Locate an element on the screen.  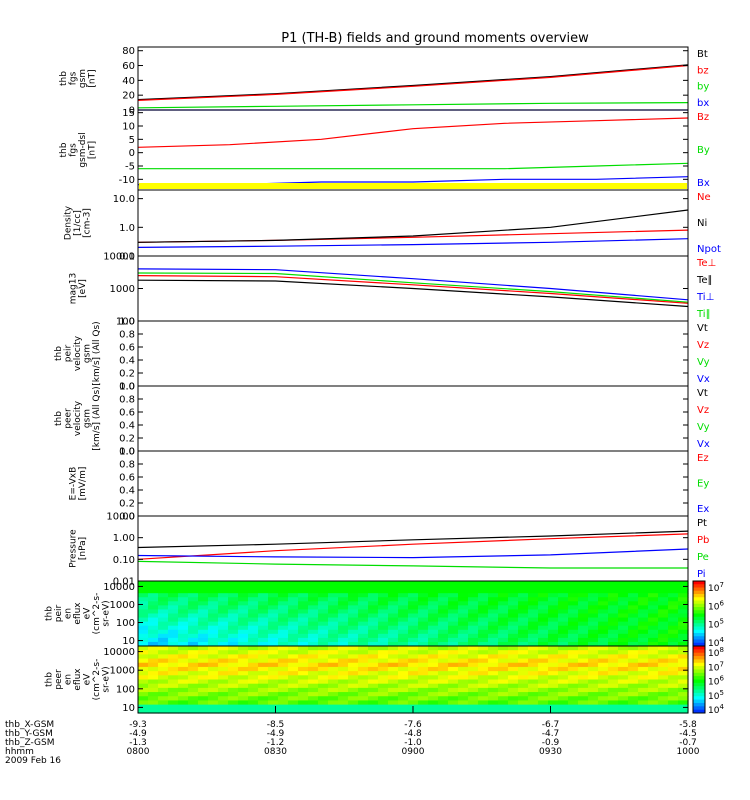
colorbar-tick-label: 105 is located at coordinates (716, 695).